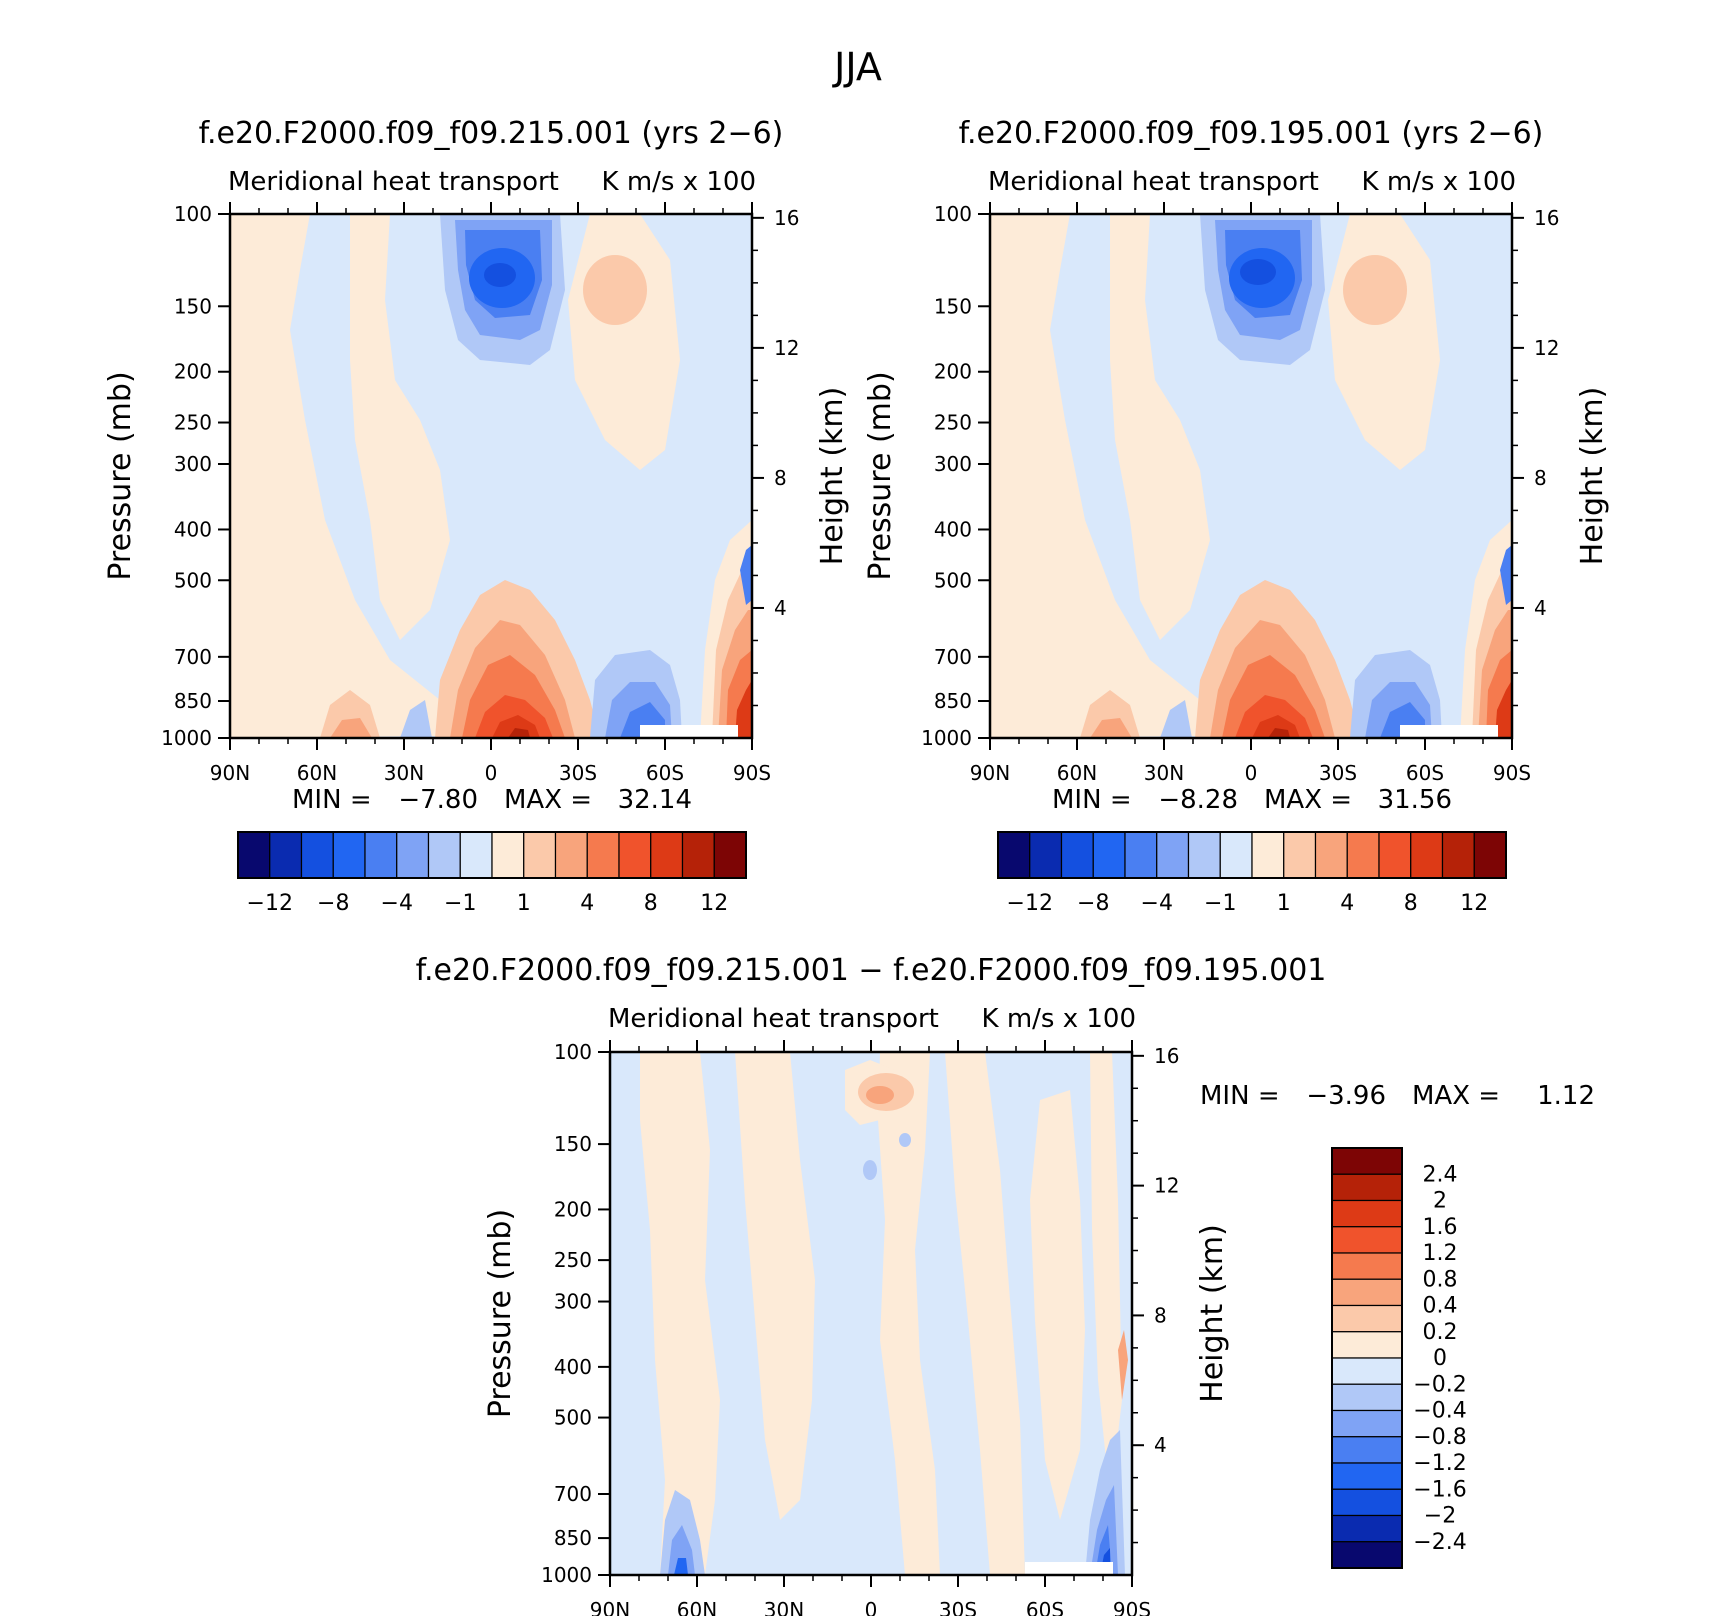 The height and width of the screenshot is (1616, 1710). Describe the element at coordinates (1252, 800) in the screenshot. I see `panel-2-stats: MIN = −8.28 MAX = 31.56` at that location.